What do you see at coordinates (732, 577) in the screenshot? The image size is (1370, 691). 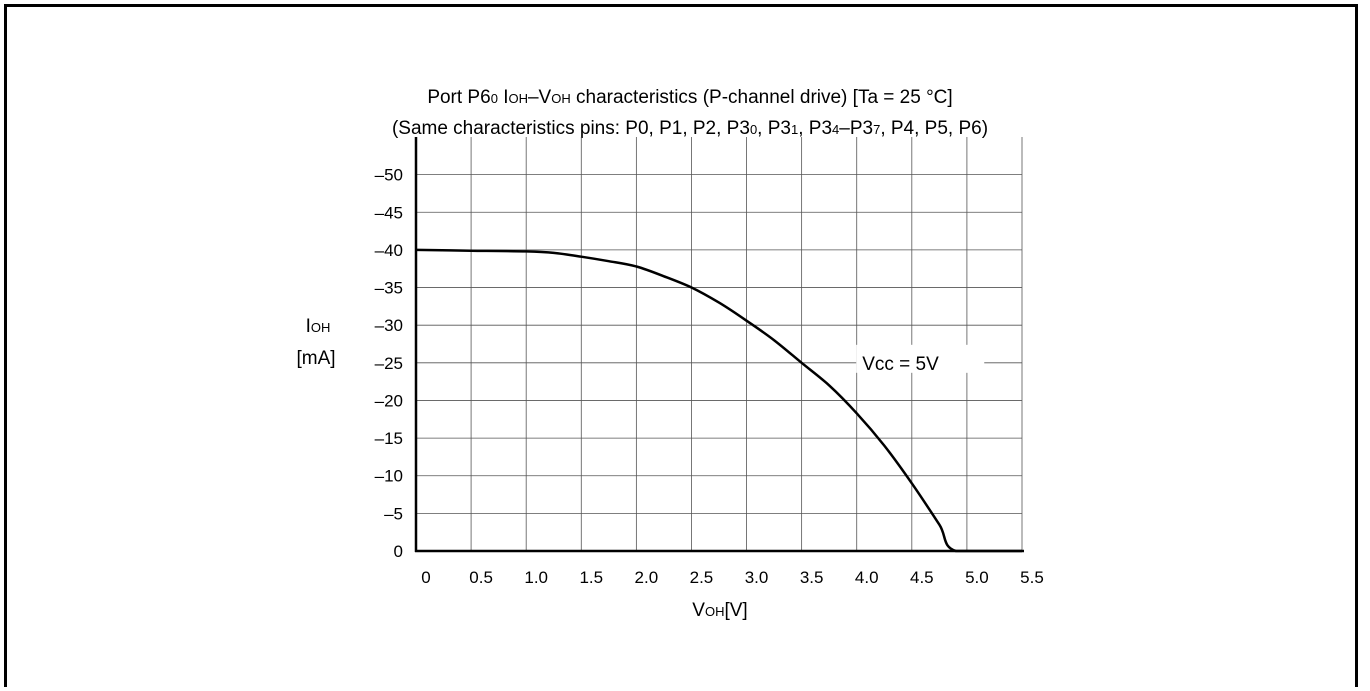 I see `x-tick-labels: 0 0.5 1.0 1.5 2.0 2.5 3.0 3.5 4.0 4.5 5.0 5.5` at bounding box center [732, 577].